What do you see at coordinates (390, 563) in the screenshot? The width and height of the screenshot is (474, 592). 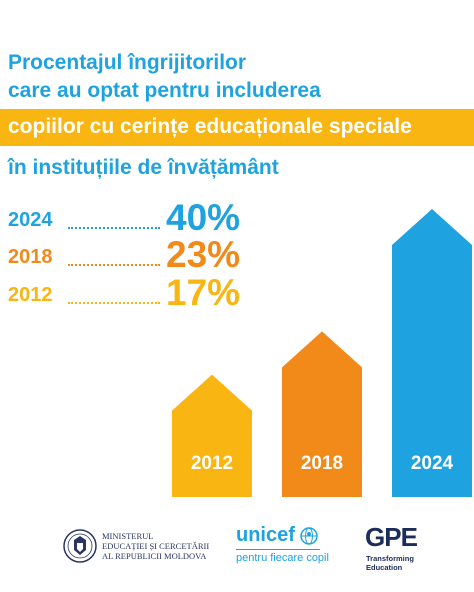 I see `gpe-tagline: Transforming Education` at bounding box center [390, 563].